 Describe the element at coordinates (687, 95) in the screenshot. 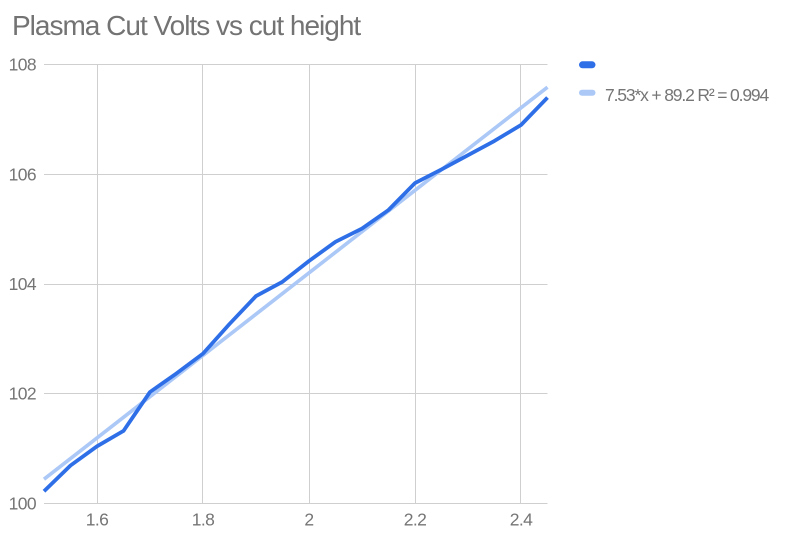

I see `svg-text: 7.53*x + 89.2 R² = 0.994` at that location.